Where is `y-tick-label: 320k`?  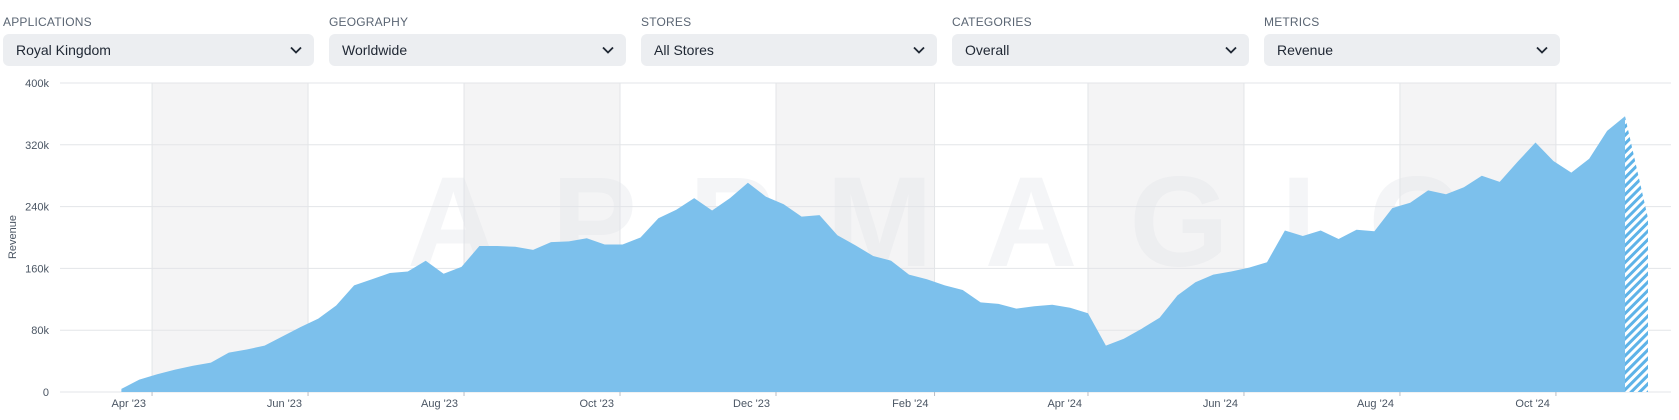
y-tick-label: 320k is located at coordinates (37, 146).